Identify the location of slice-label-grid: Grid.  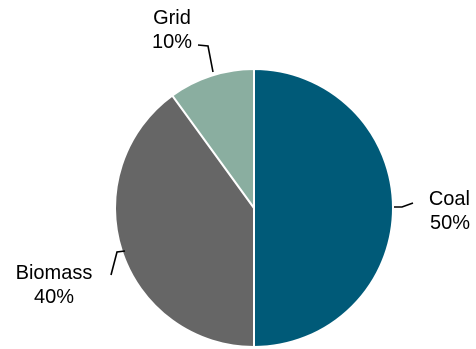
(172, 18).